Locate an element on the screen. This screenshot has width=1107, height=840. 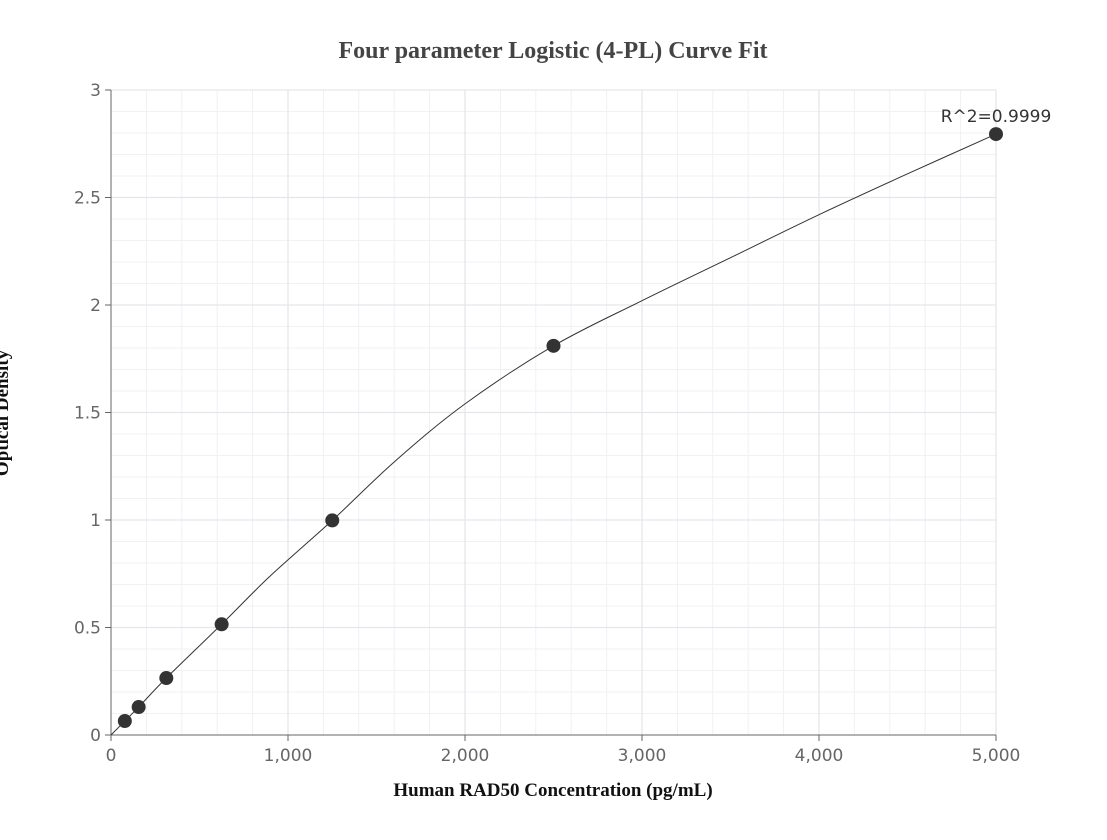
y-tick-label: 0 is located at coordinates (95, 736).